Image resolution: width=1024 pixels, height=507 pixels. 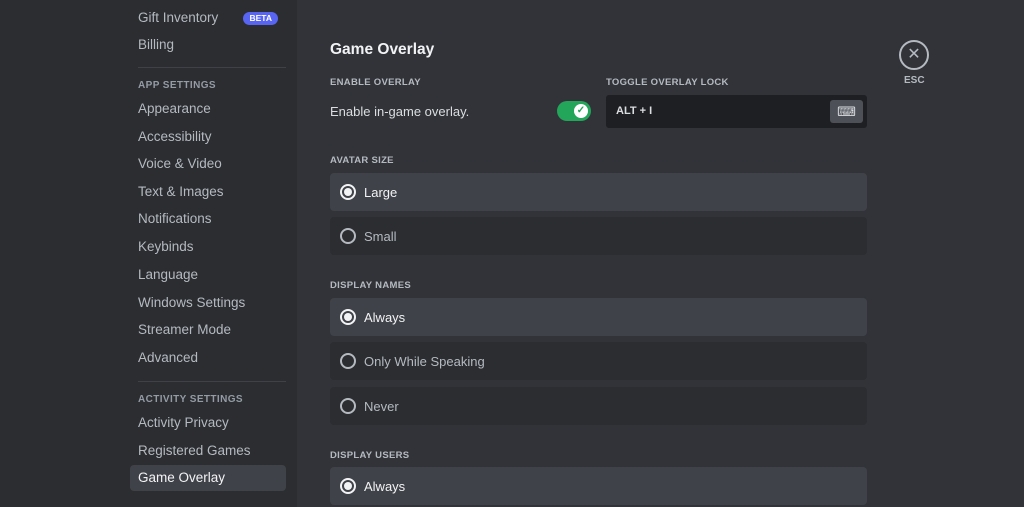 What do you see at coordinates (382, 49) in the screenshot?
I see `page-title: Game Overlay` at bounding box center [382, 49].